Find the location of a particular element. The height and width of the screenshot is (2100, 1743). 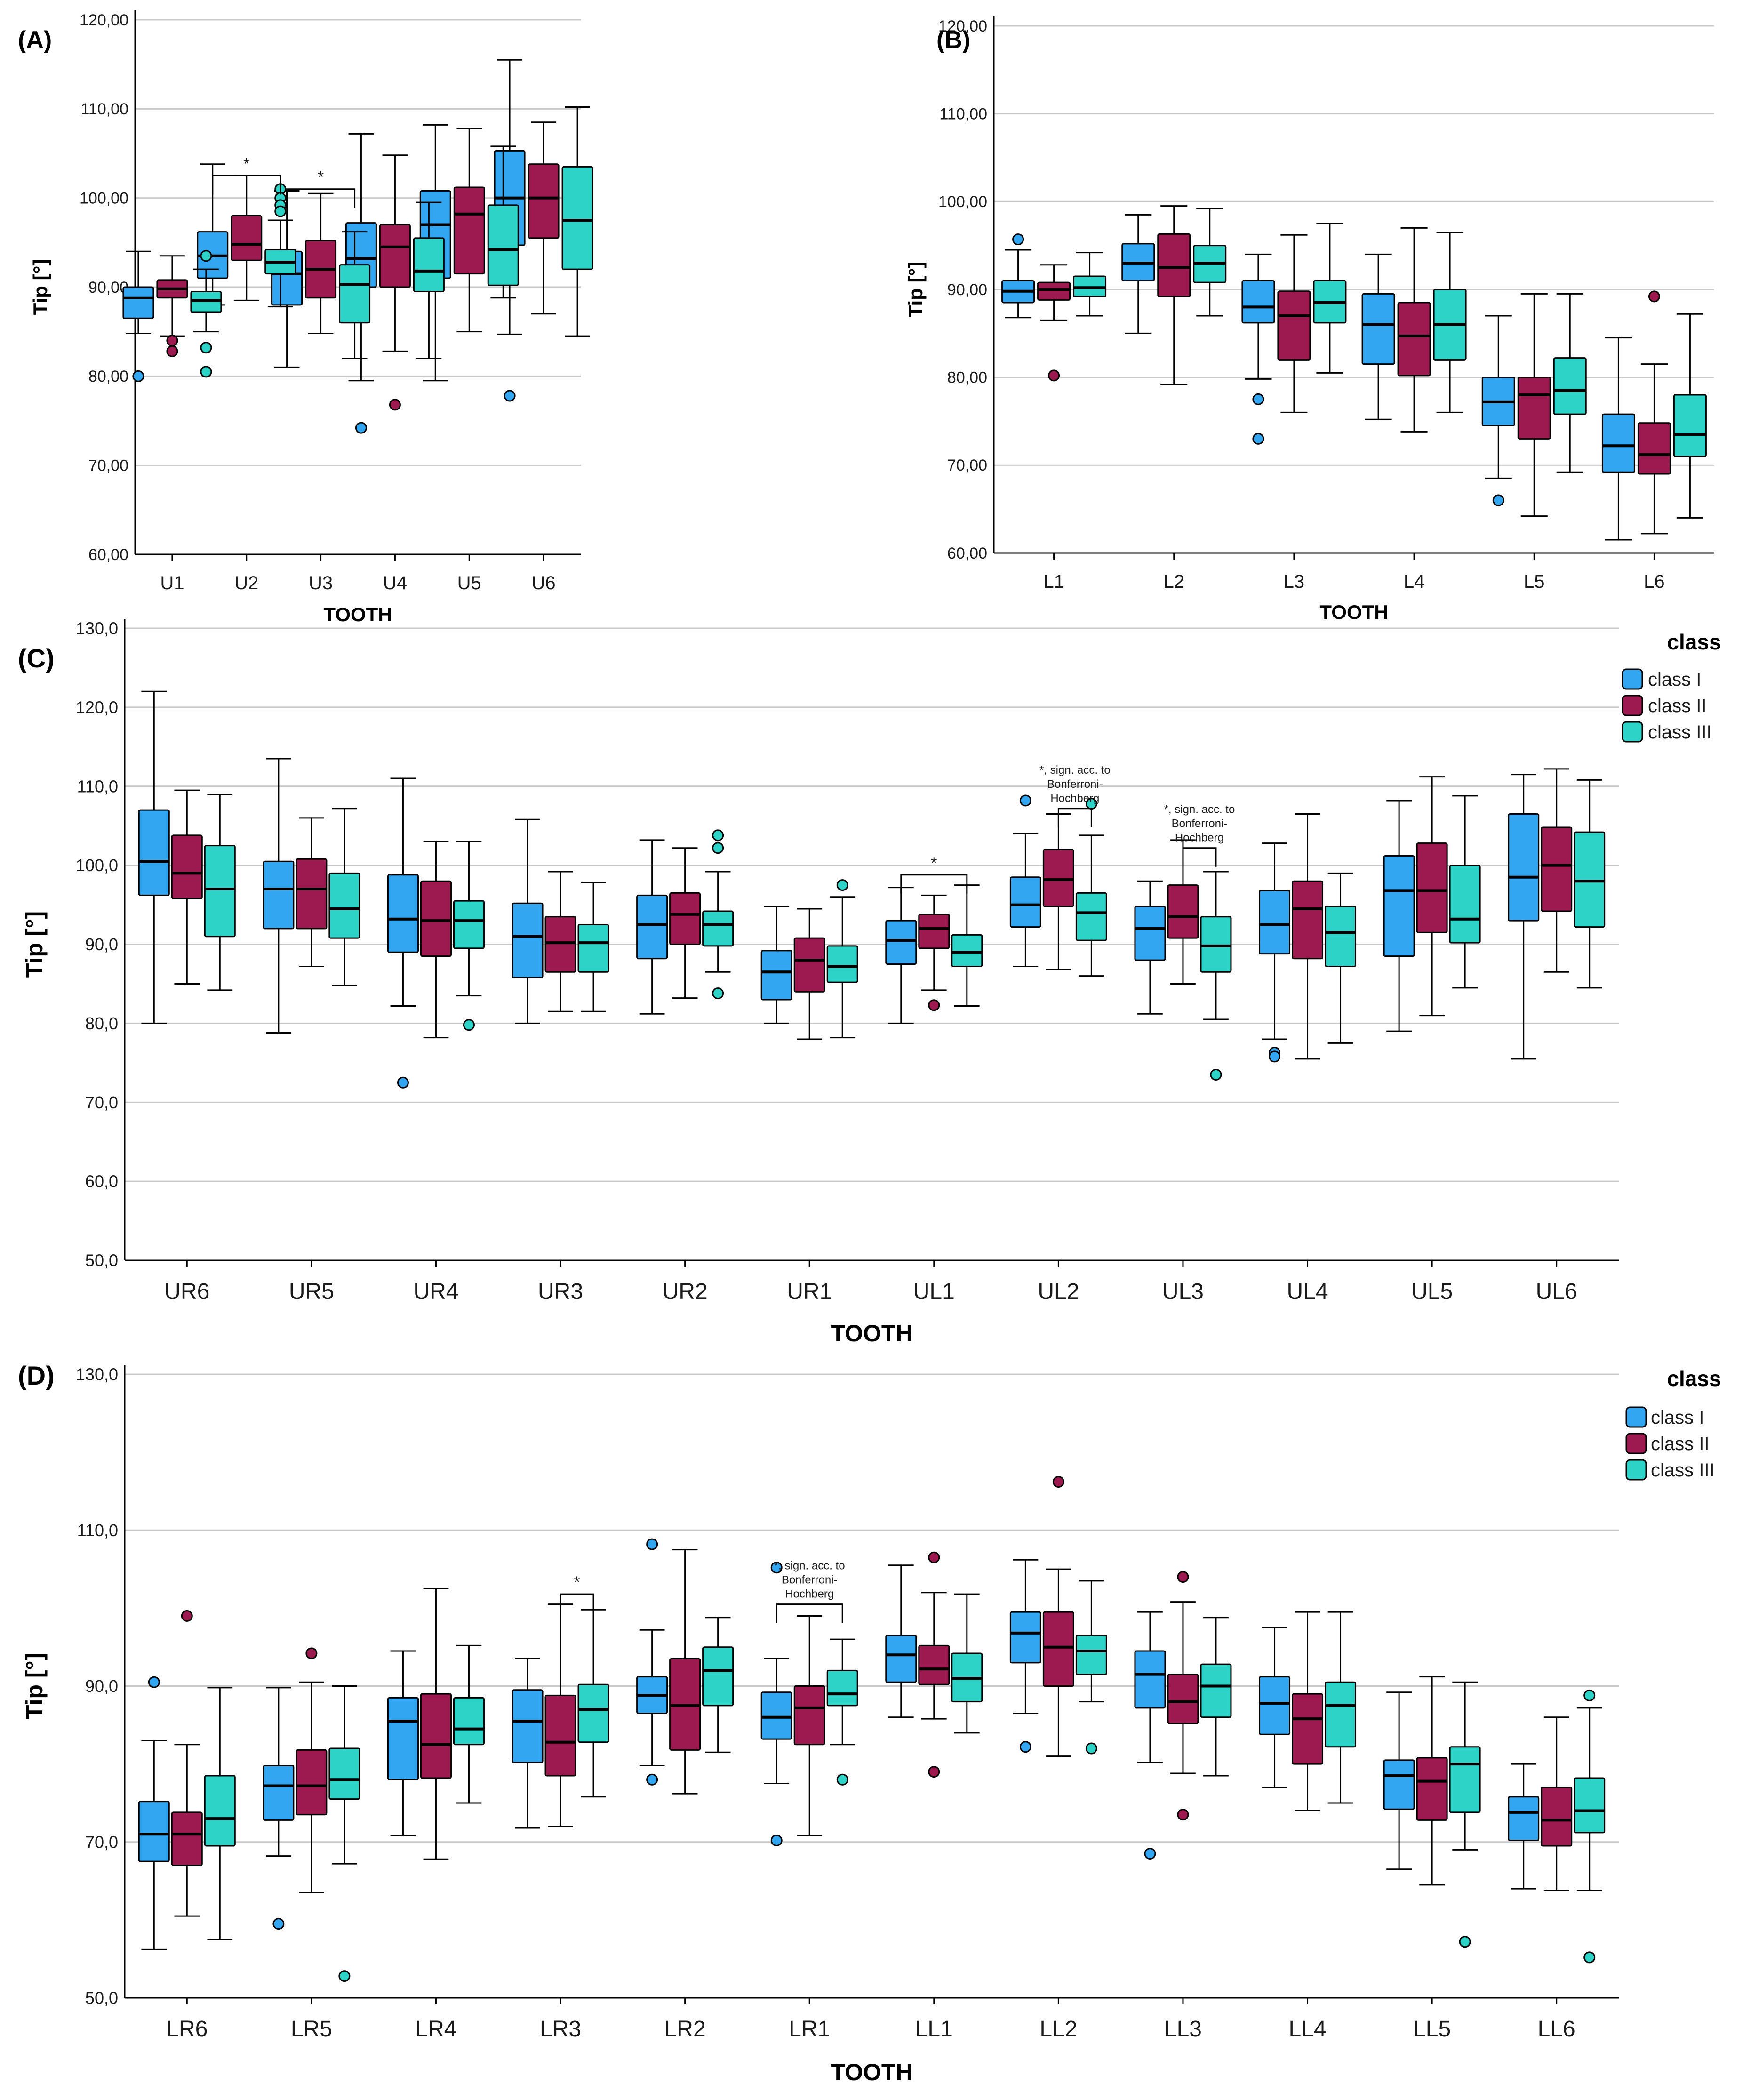

box-class-i-ll5 is located at coordinates (1399, 1780).